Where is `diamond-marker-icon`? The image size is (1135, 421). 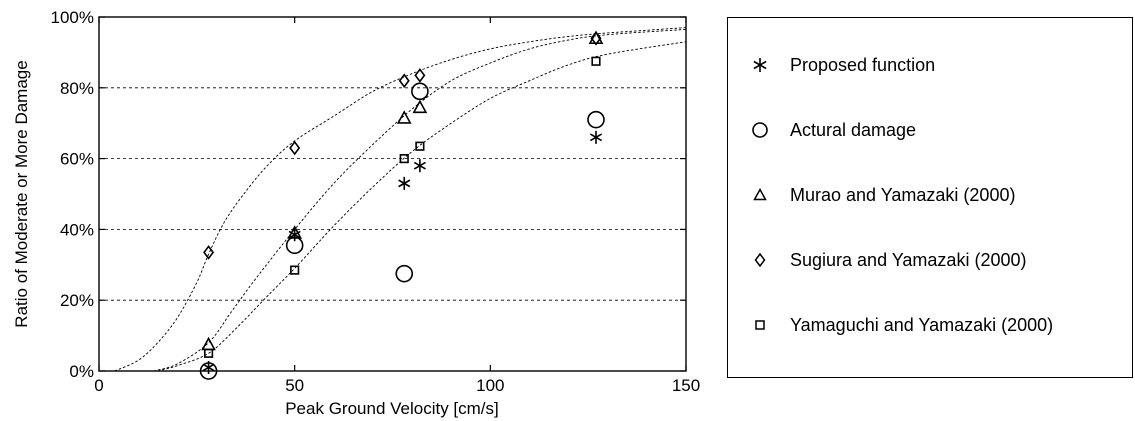
diamond-marker-icon is located at coordinates (760, 260).